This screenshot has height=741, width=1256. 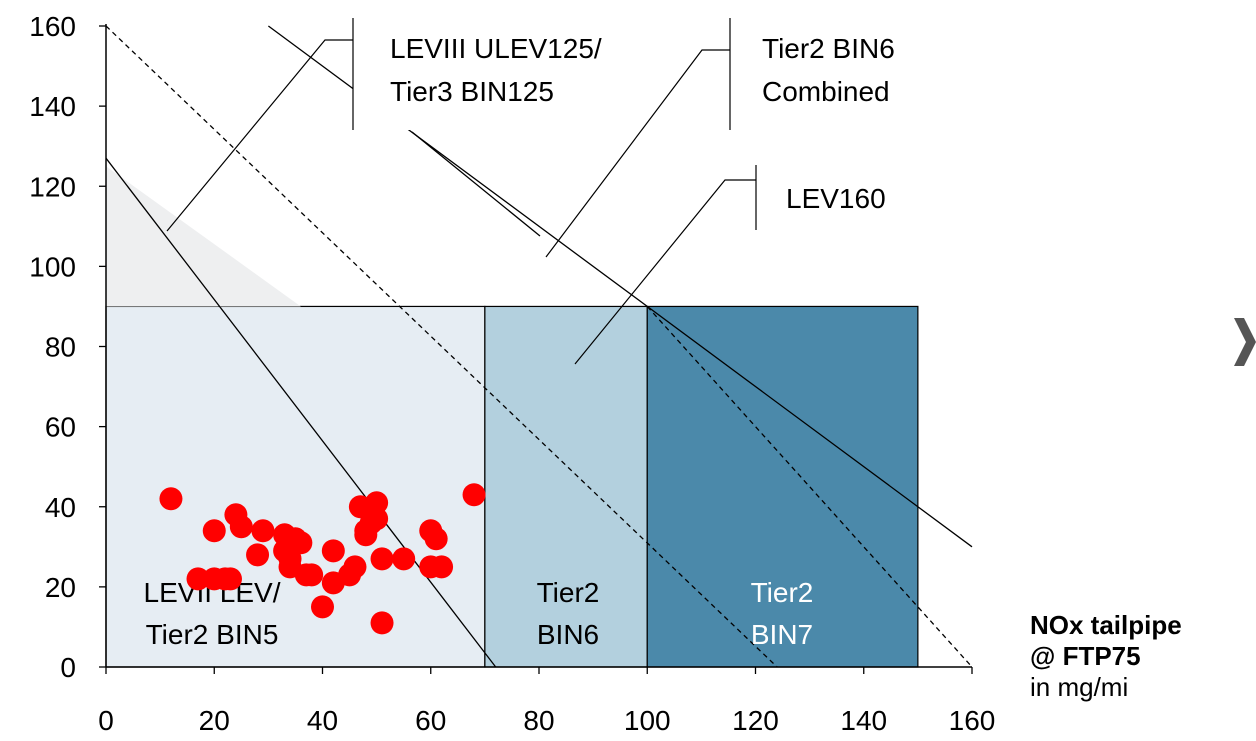 What do you see at coordinates (1085, 656) in the screenshot?
I see `x-axis-title-line-2: @ FTP75` at bounding box center [1085, 656].